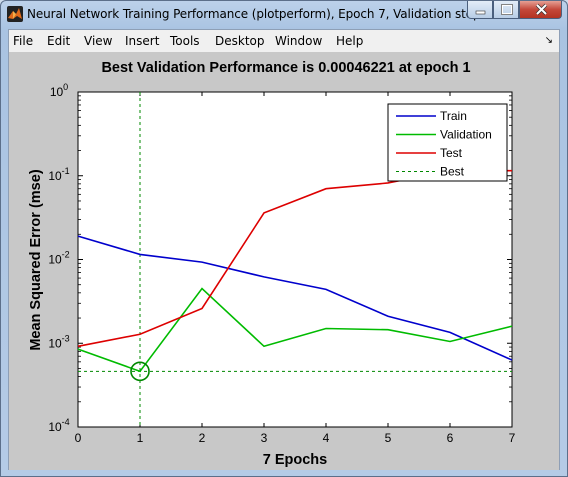 The width and height of the screenshot is (568, 477). Describe the element at coordinates (185, 41) in the screenshot. I see `menu-tools: Tools` at that location.